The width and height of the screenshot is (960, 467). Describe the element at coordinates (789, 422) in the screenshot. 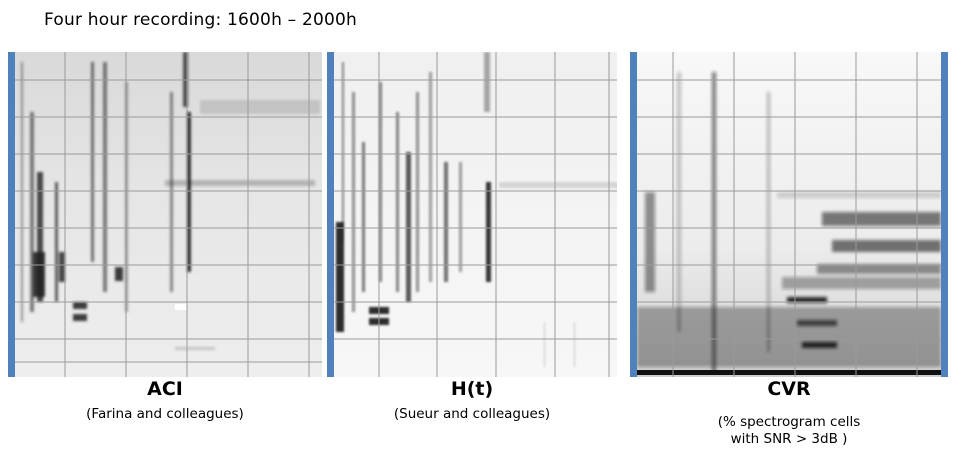

I see `cvr-credit-line1: (% spectrogram cells` at that location.